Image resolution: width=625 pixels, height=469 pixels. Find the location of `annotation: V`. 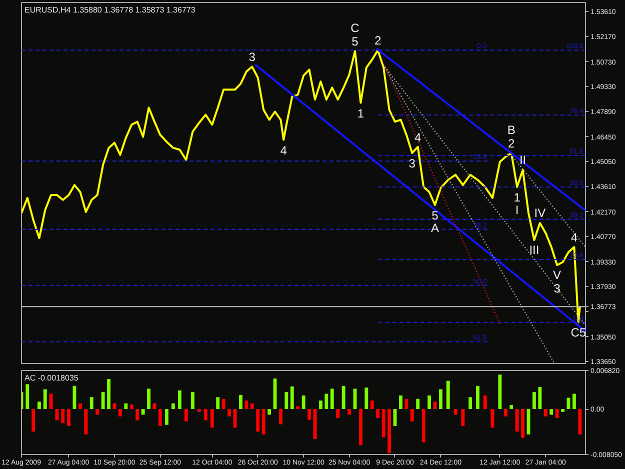

annotation: V is located at coordinates (557, 275).